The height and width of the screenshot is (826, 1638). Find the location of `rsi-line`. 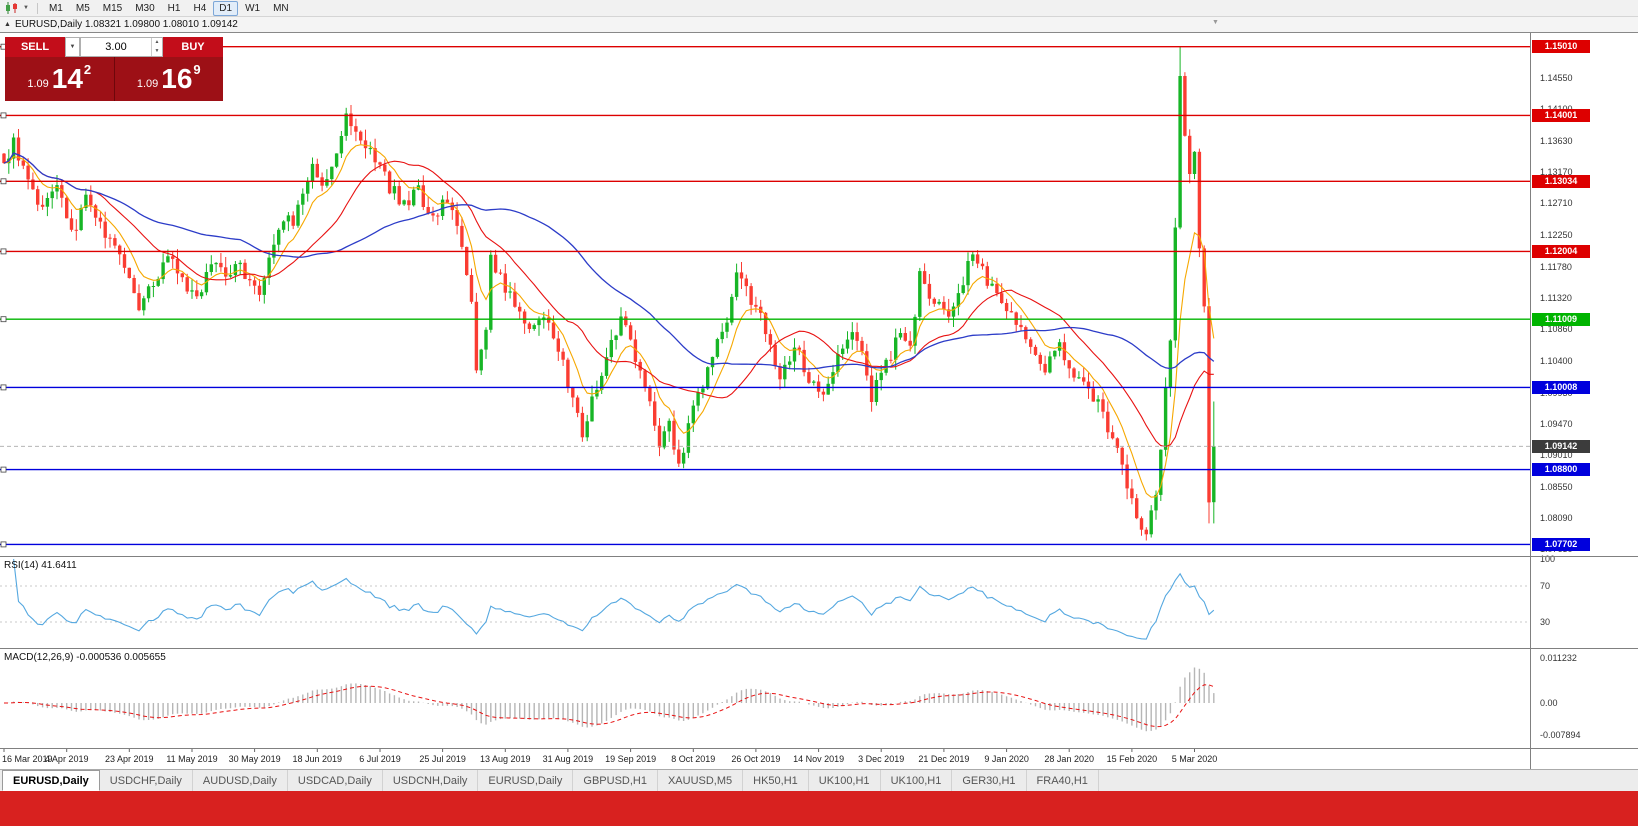

rsi-line is located at coordinates (614, 599).